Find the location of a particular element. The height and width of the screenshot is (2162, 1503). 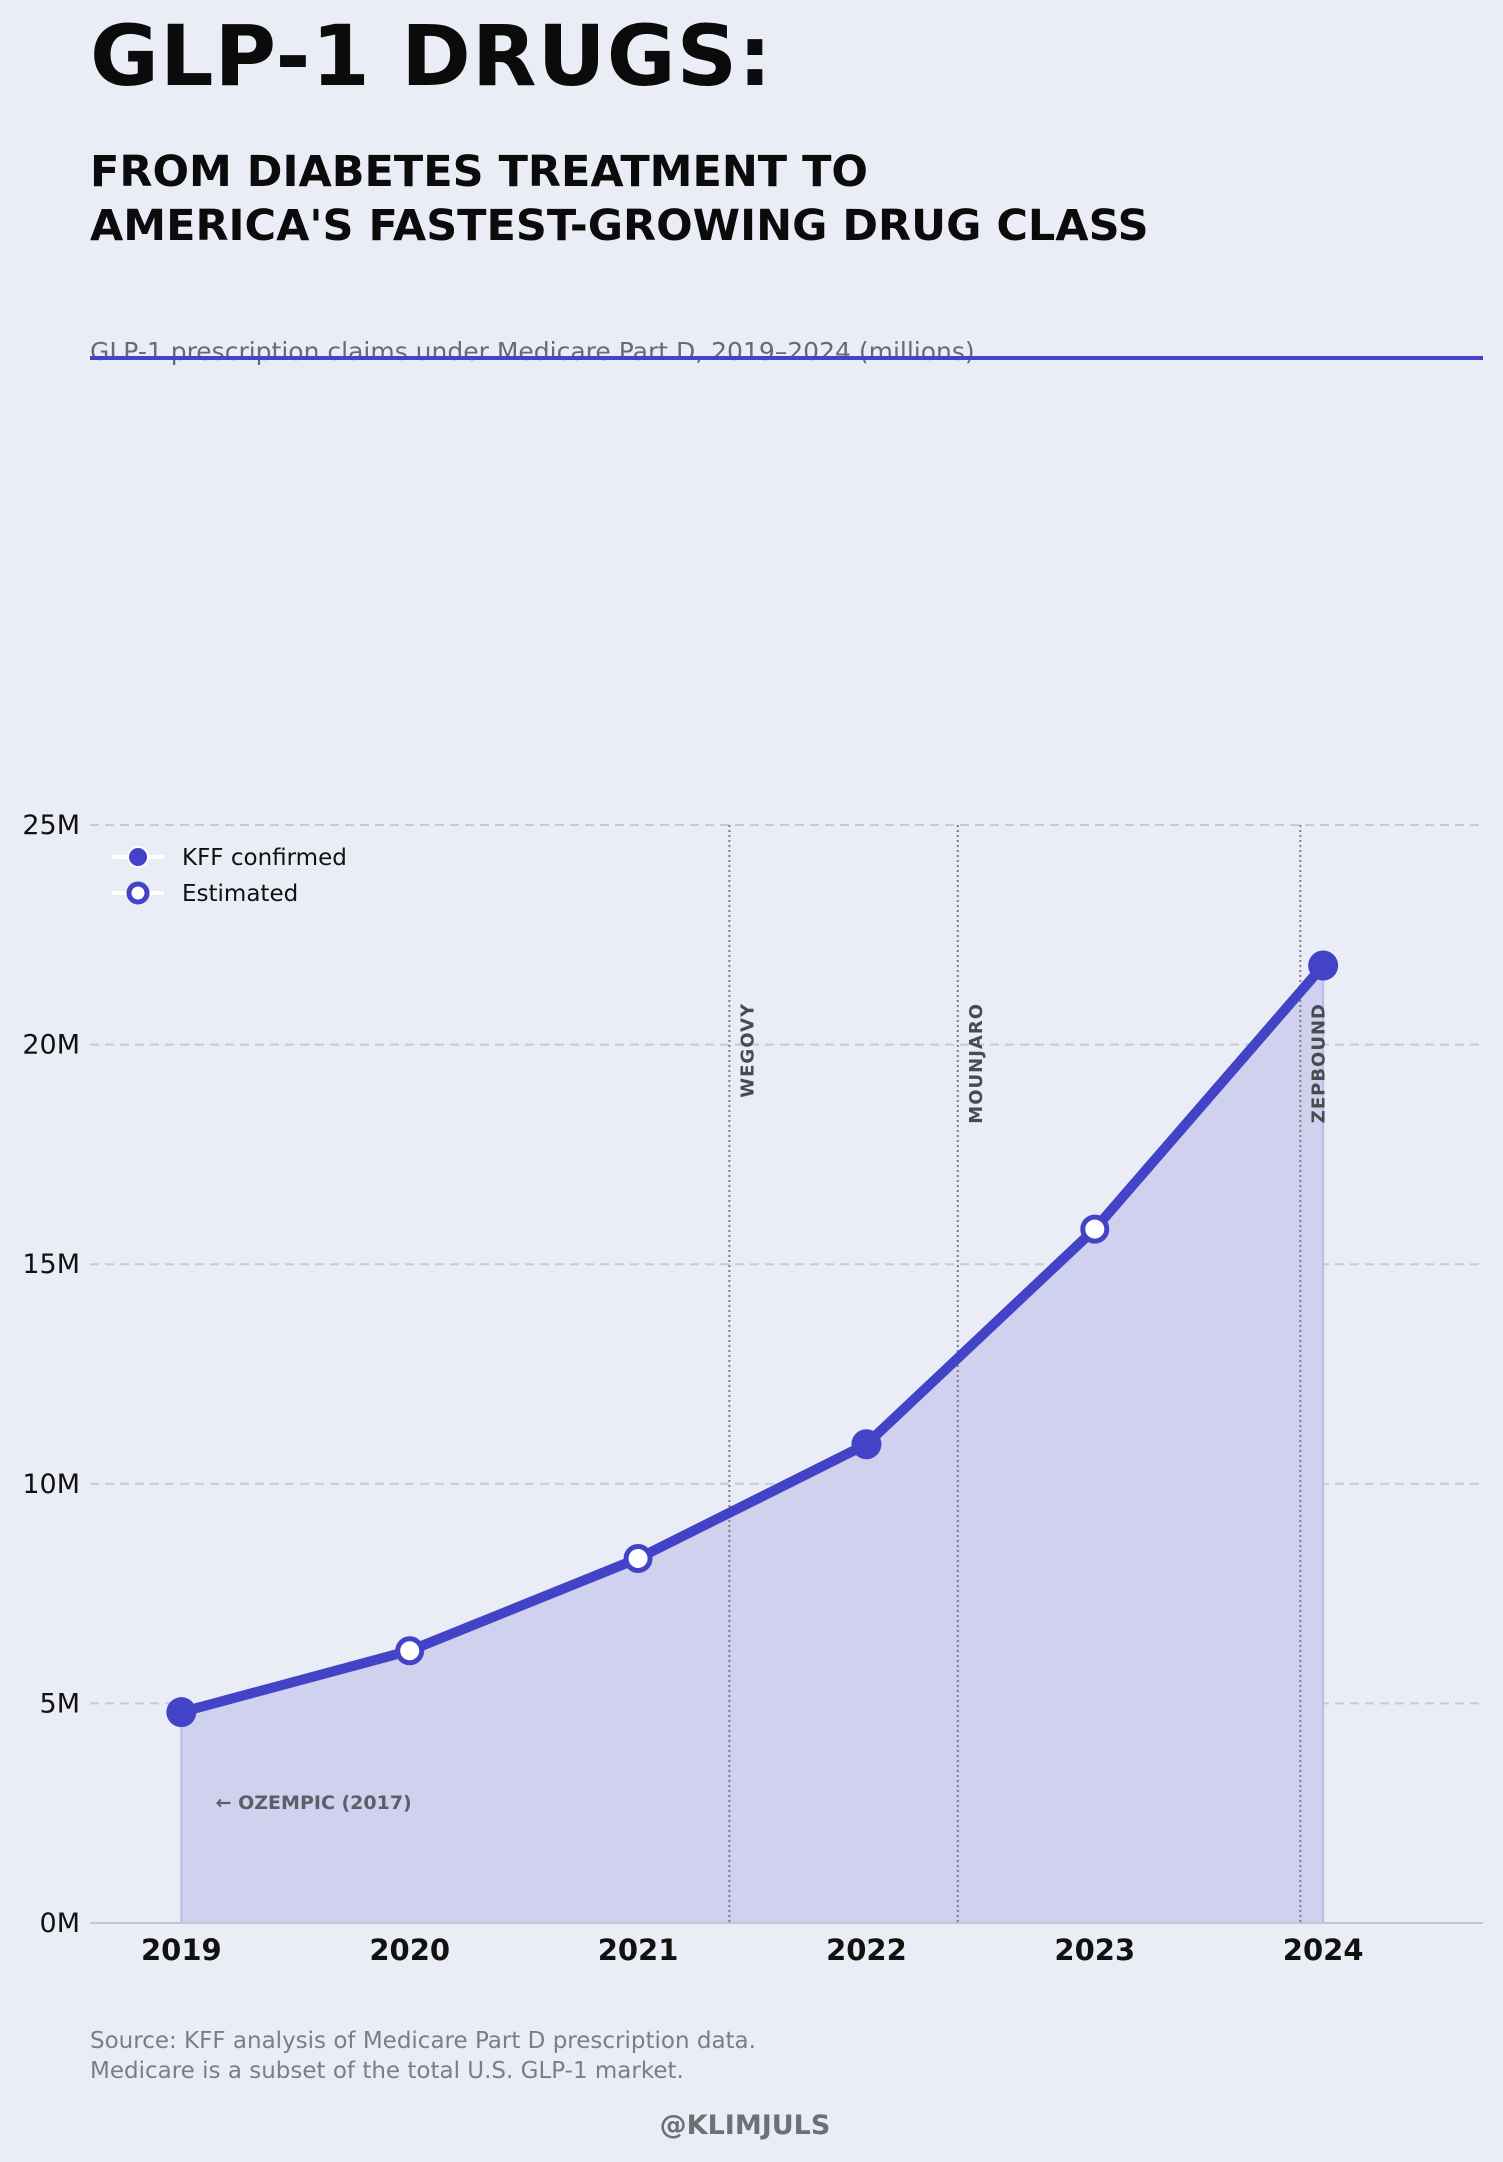

y-tick-label: 20M is located at coordinates (51, 1045).